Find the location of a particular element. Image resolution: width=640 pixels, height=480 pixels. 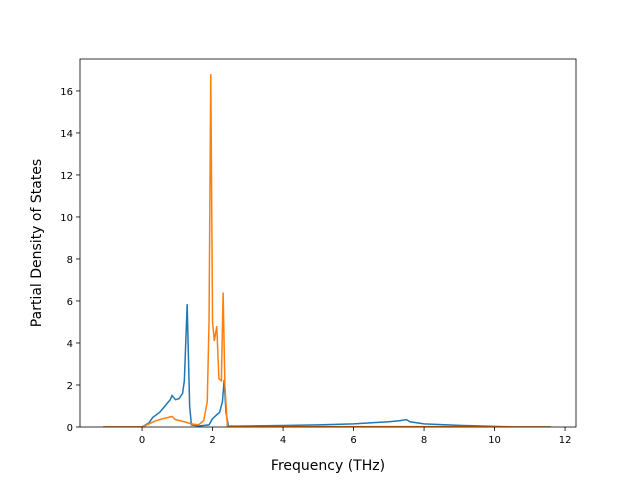

y-tick-label: 6 is located at coordinates (70, 302).